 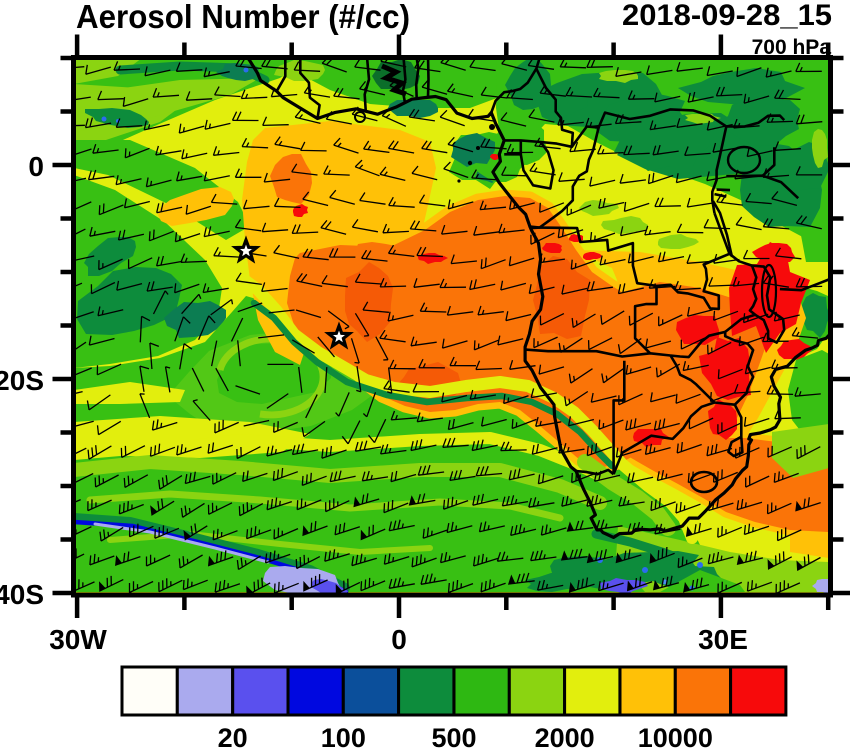 I want to click on svg-text: Aerosol Number (#/cc), so click(x=243, y=17).